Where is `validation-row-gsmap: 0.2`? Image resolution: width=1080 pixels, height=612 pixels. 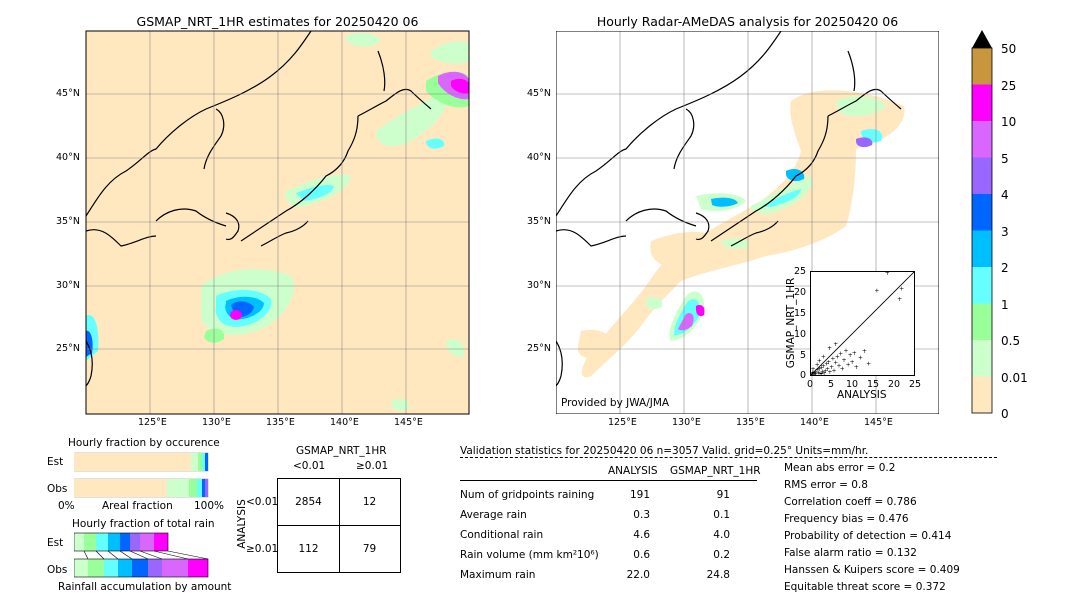
validation-row-gsmap: 0.2 is located at coordinates (721, 555).